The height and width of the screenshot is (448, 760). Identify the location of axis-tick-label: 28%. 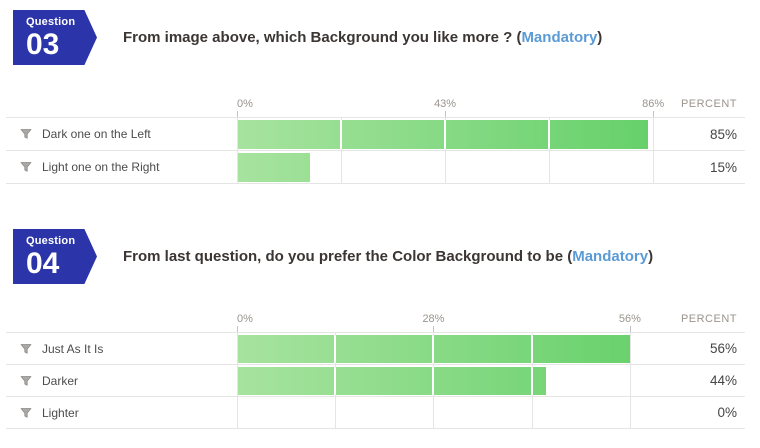
(433, 319).